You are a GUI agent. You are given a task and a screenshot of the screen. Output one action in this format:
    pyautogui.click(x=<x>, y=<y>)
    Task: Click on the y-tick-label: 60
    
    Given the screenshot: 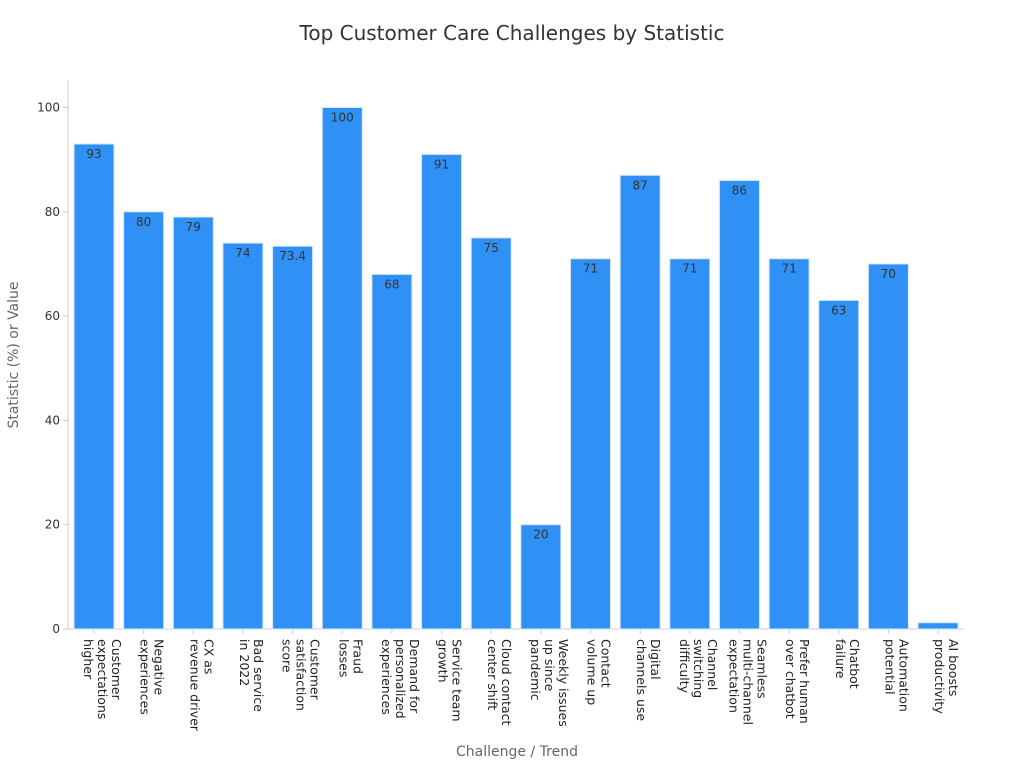 What is the action you would take?
    pyautogui.click(x=52, y=316)
    